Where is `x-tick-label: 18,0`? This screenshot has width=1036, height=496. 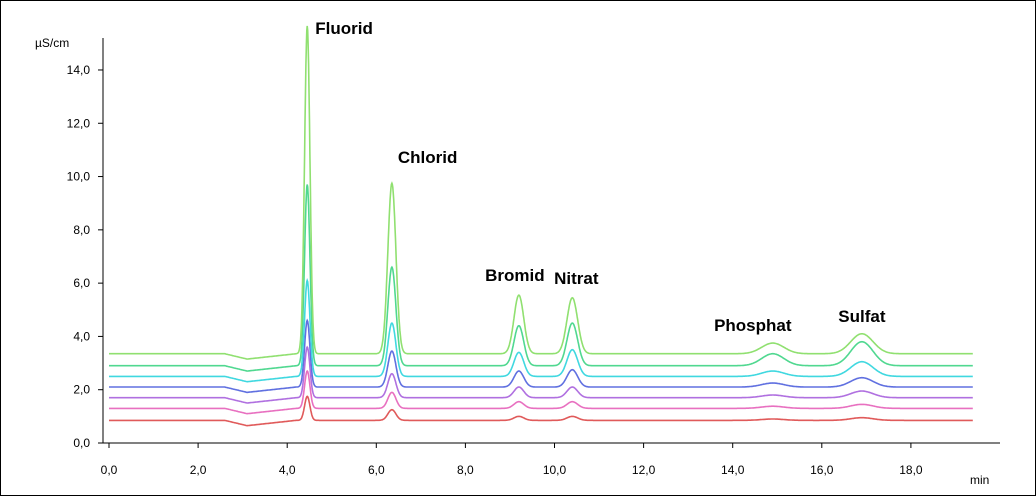
x-tick-label: 18,0 is located at coordinates (911, 470).